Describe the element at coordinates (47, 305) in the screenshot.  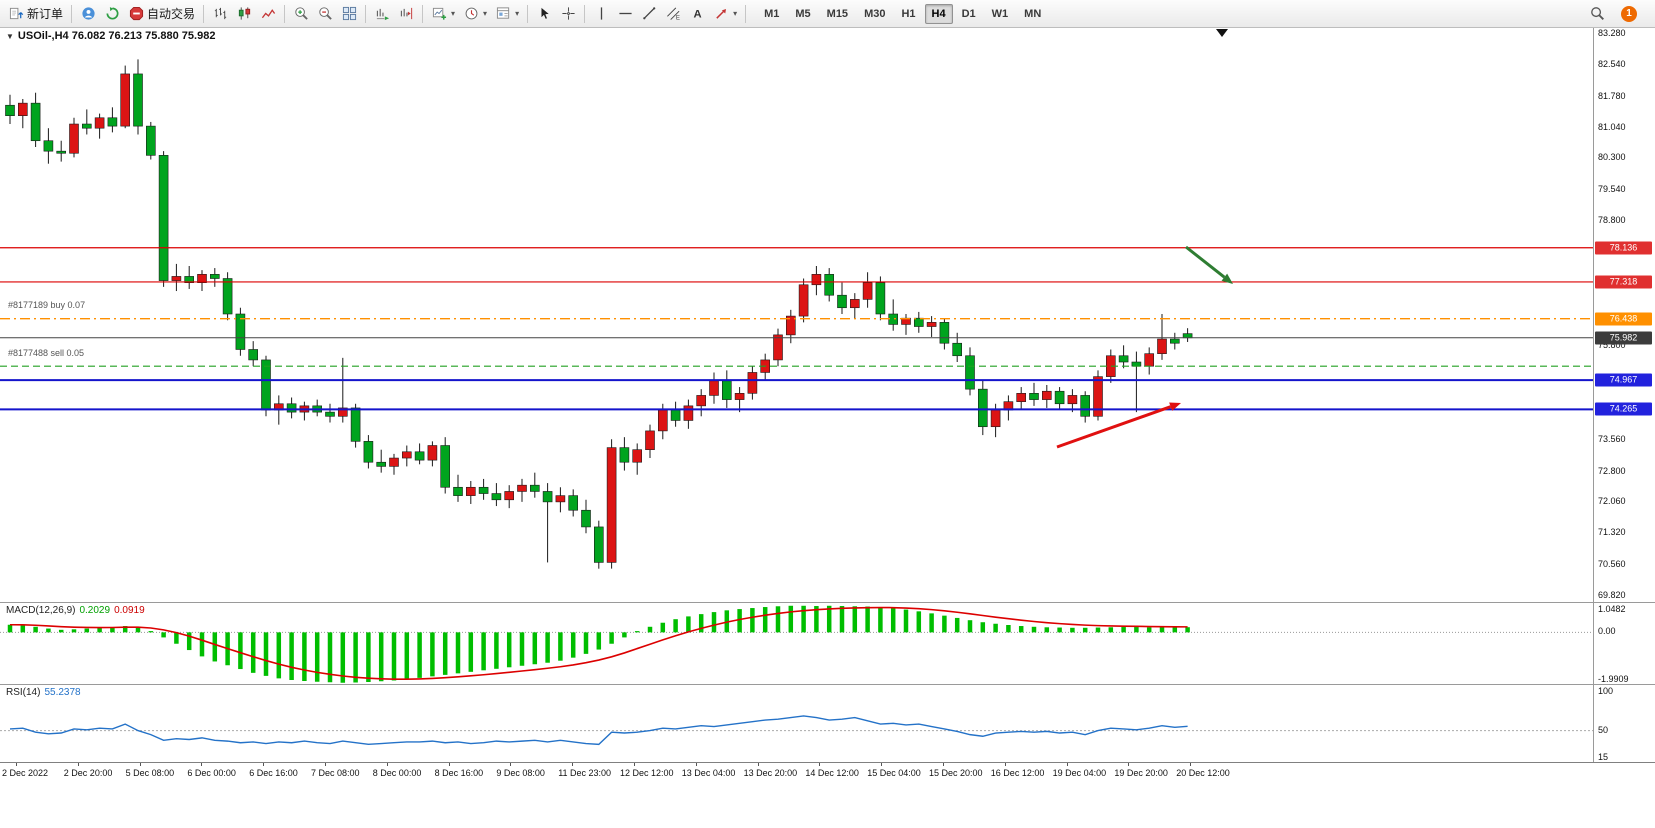
I see `order-label: #8177189 buy 0.07` at that location.